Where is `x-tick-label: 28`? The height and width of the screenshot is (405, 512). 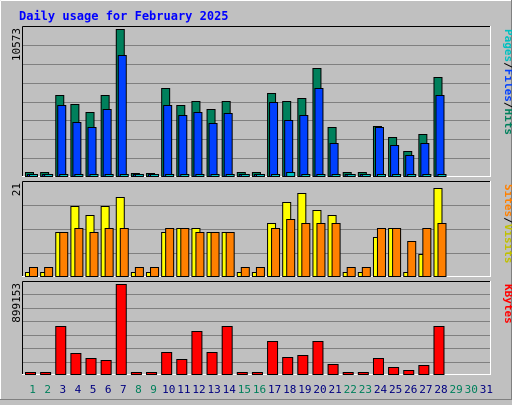 x-tick-label: 28 is located at coordinates (440, 389).